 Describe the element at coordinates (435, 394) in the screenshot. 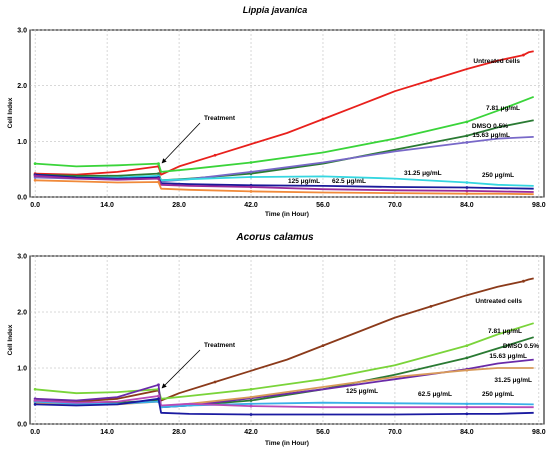

I see `series-label: 62.5 μg/mL` at that location.